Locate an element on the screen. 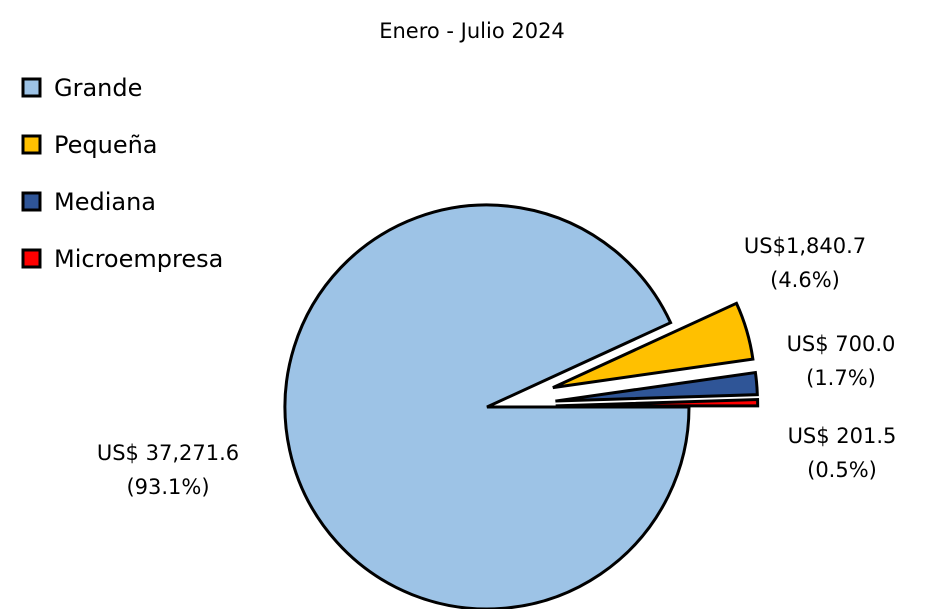 This screenshot has height=609, width=943. legend-swatch-pequena is located at coordinates (31, 144).